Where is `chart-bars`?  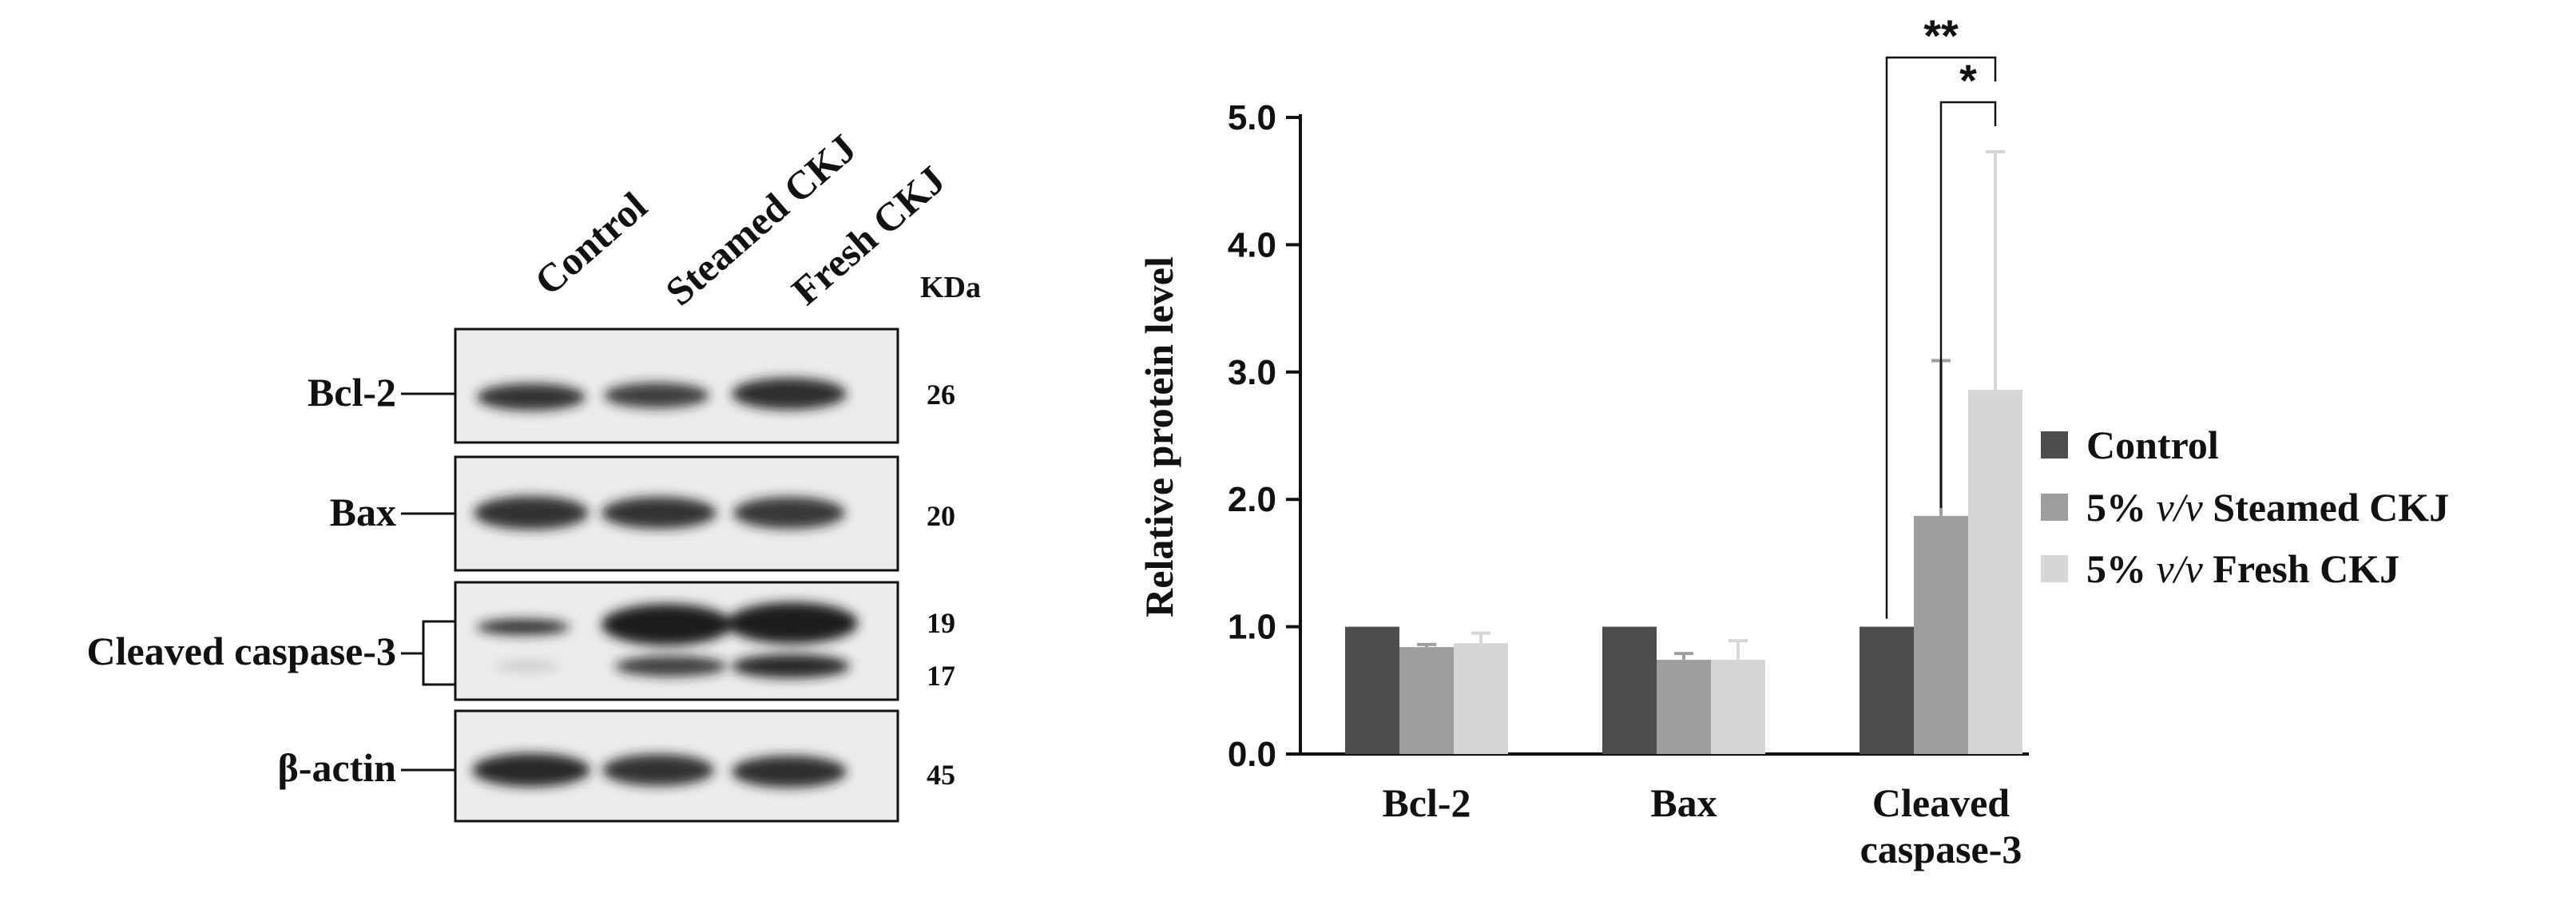 chart-bars is located at coordinates (1683, 572).